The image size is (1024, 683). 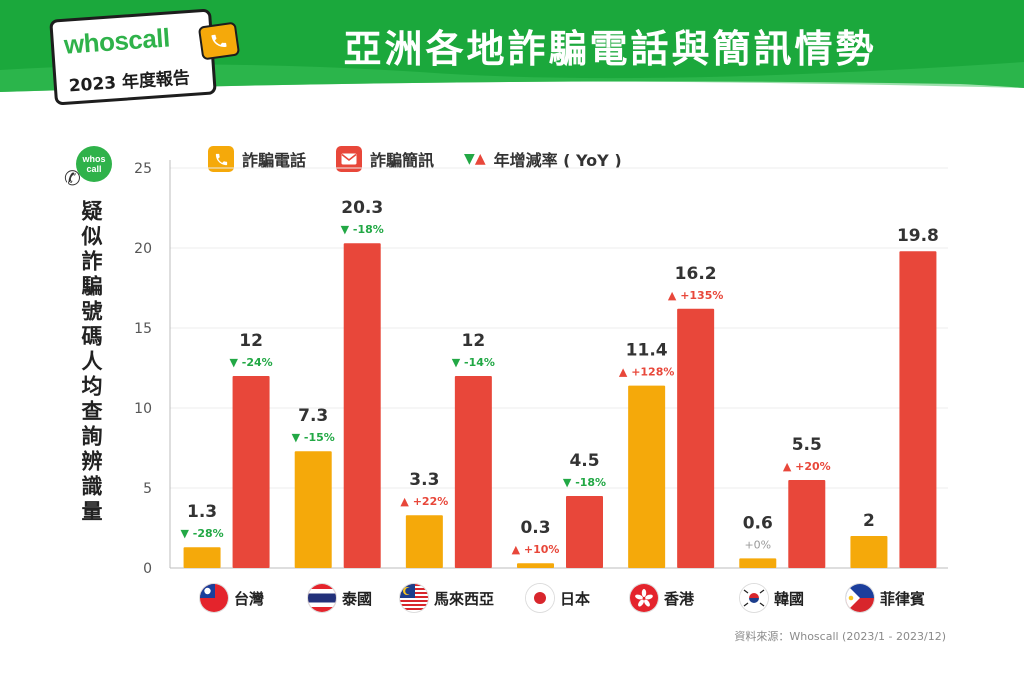 What do you see at coordinates (147, 489) in the screenshot?
I see `y-tick-label: 5` at bounding box center [147, 489].